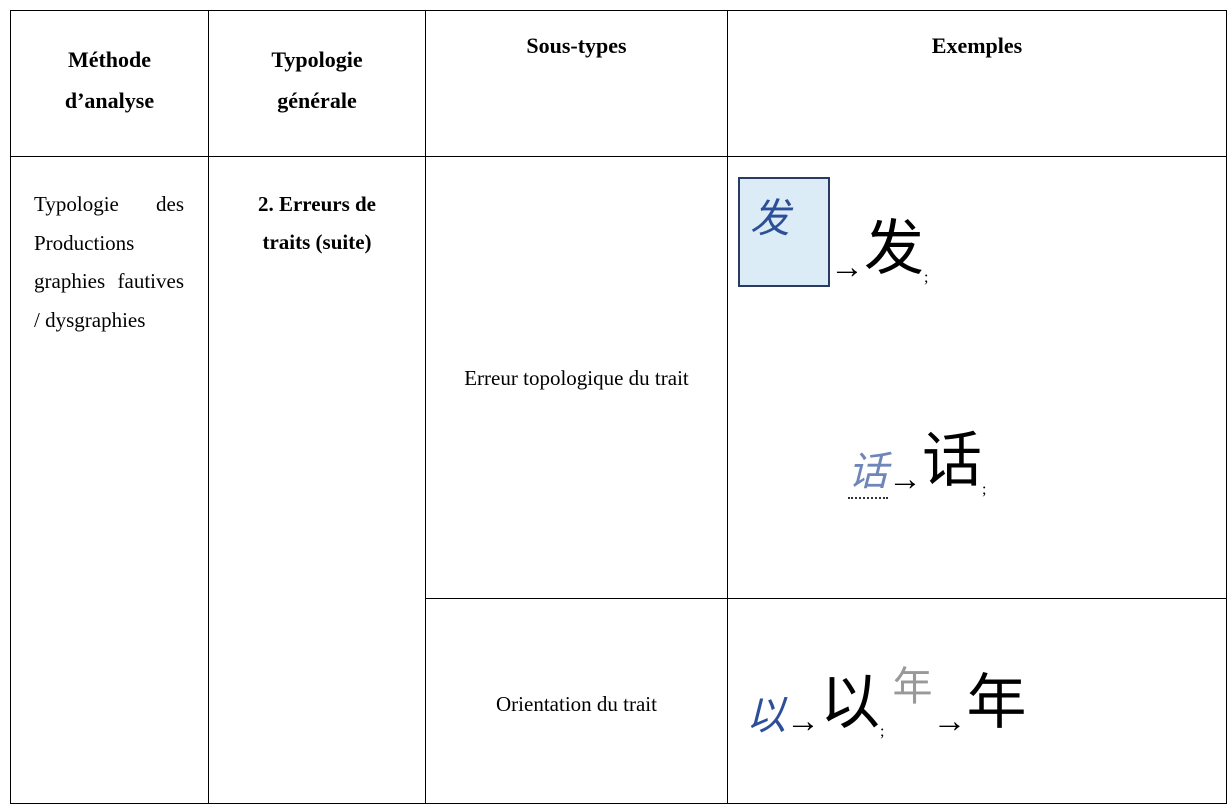 Image resolution: width=1229 pixels, height=804 pixels. Describe the element at coordinates (977, 83) in the screenshot. I see `header-cell: Exemples` at that location.